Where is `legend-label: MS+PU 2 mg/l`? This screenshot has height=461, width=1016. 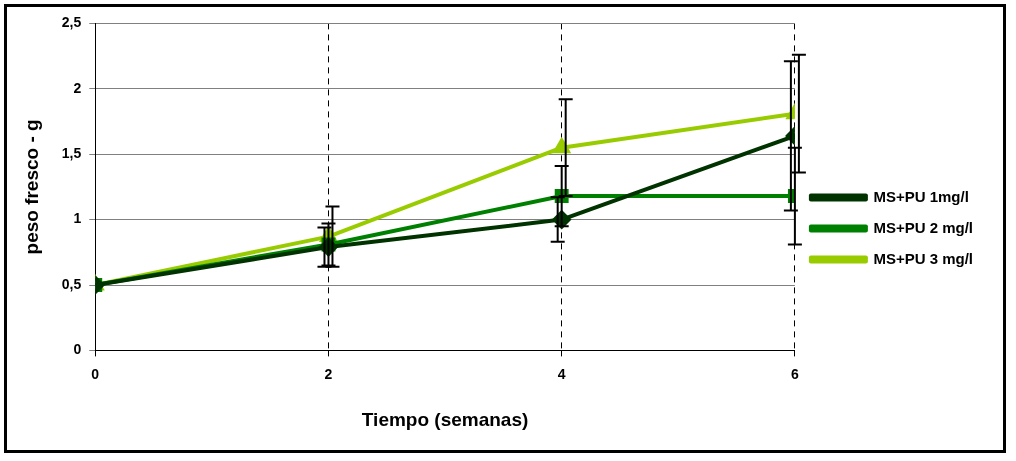
legend-label: MS+PU 2 mg/l is located at coordinates (923, 227).